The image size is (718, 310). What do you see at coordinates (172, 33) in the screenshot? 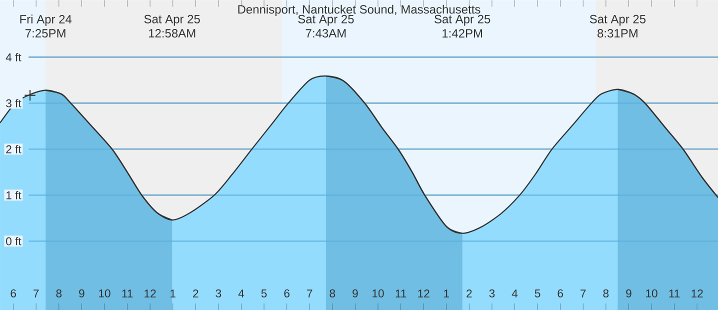
I see `annotation: 12:58AM` at bounding box center [172, 33].